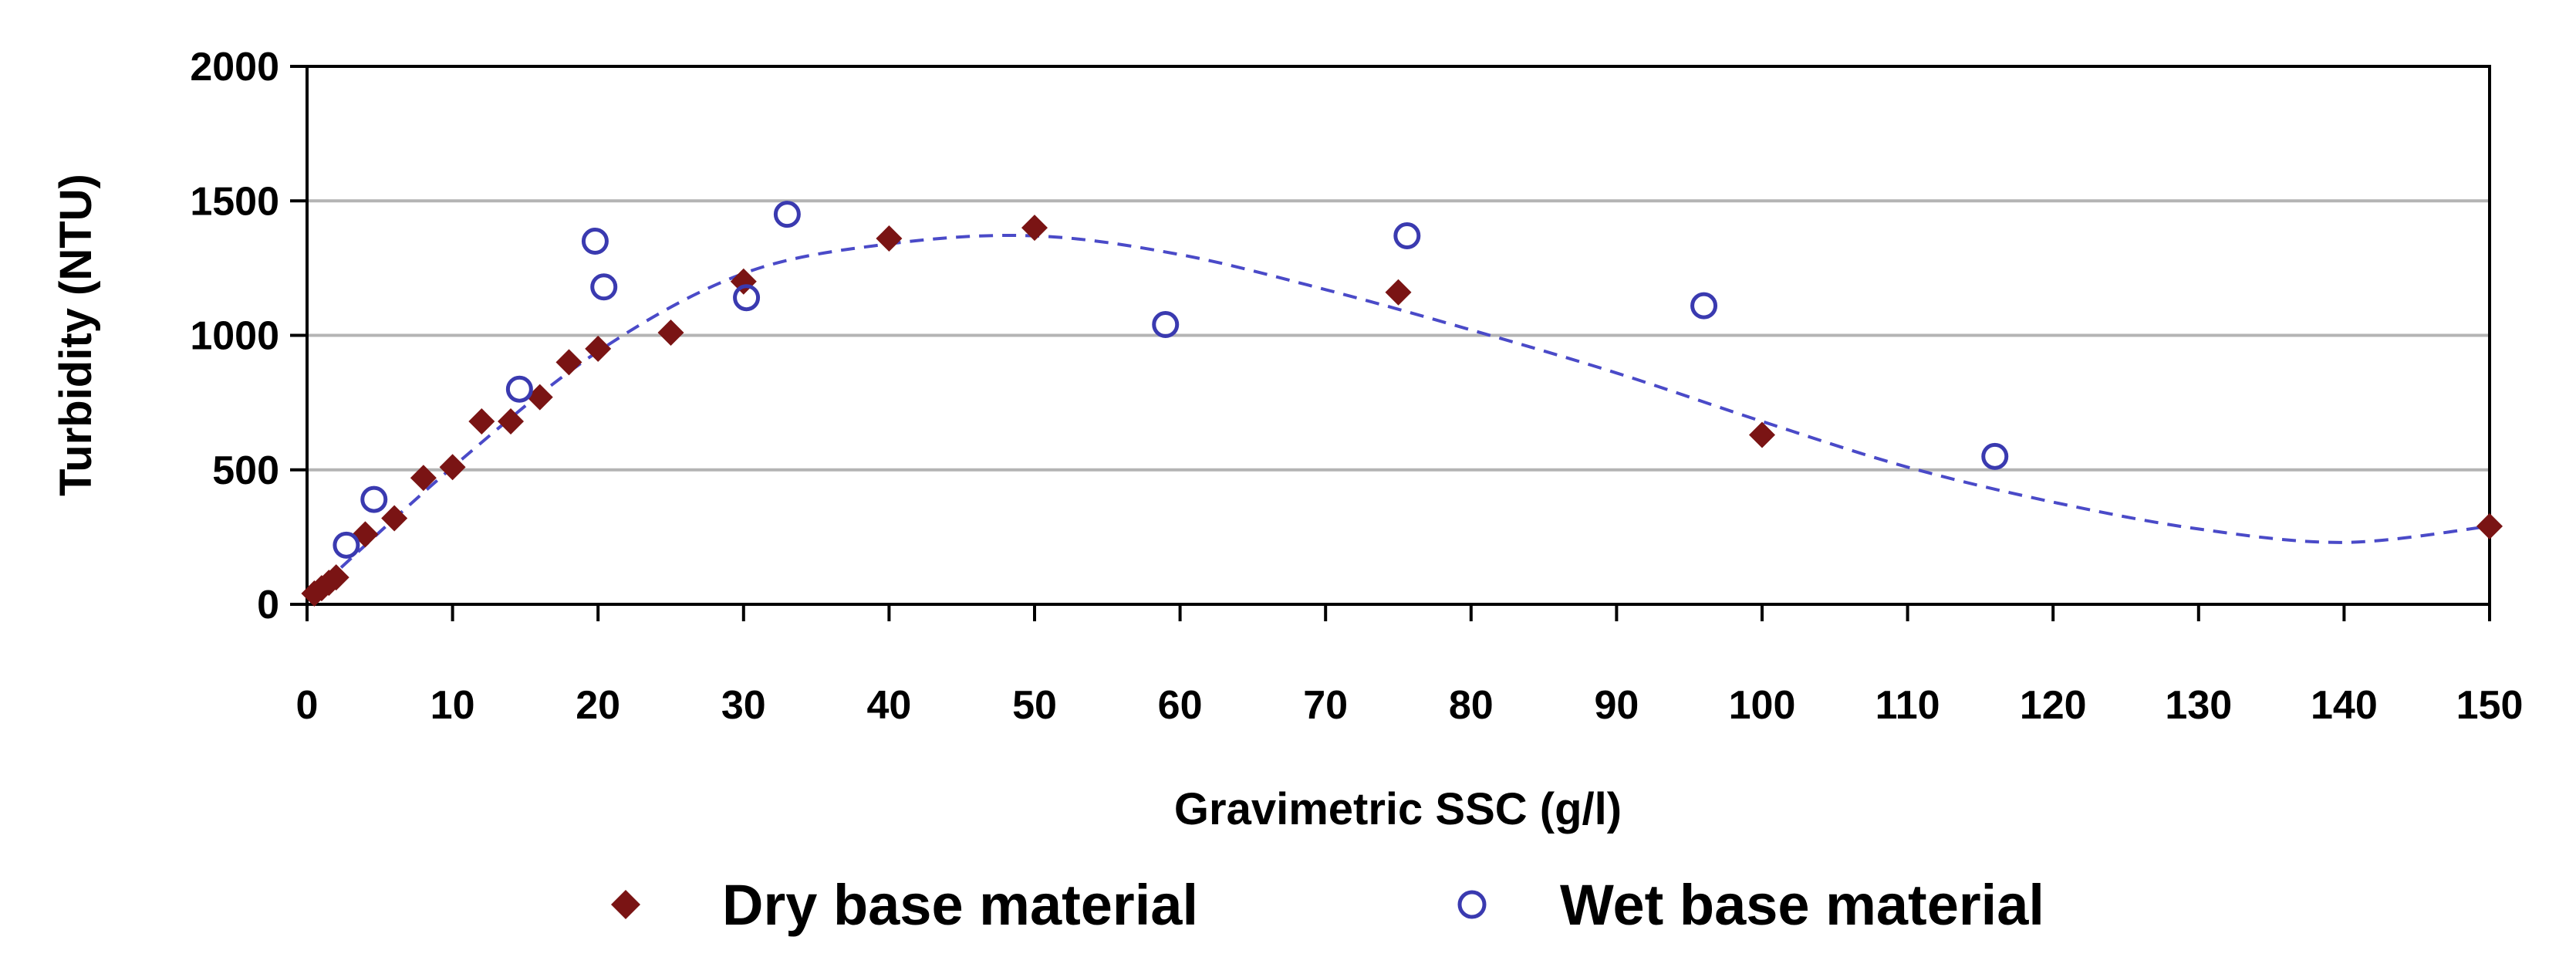  What do you see at coordinates (452, 705) in the screenshot?
I see `x-tick-label: 10` at bounding box center [452, 705].